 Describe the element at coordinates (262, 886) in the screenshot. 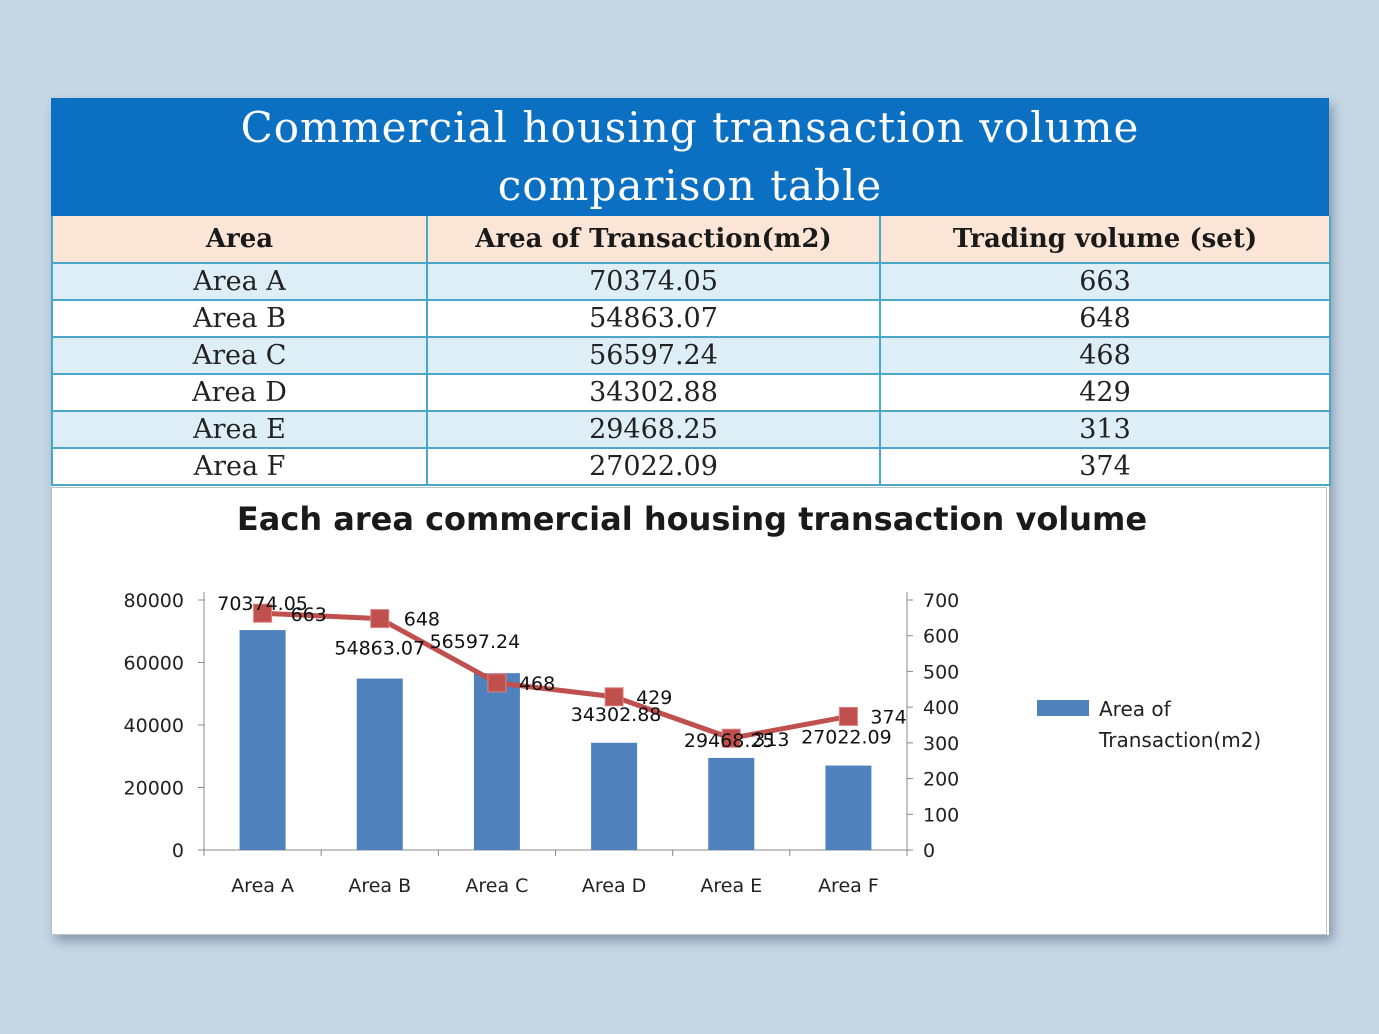

I see `x-tick-label: Area A` at that location.